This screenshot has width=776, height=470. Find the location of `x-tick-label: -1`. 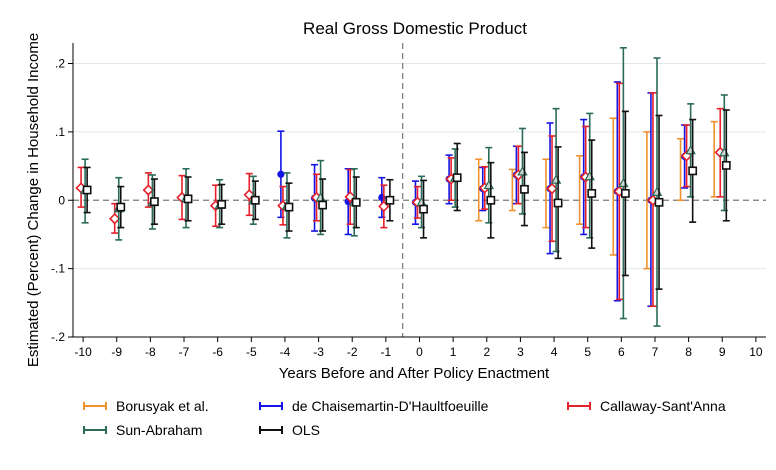

x-tick-label: -1 is located at coordinates (386, 352).